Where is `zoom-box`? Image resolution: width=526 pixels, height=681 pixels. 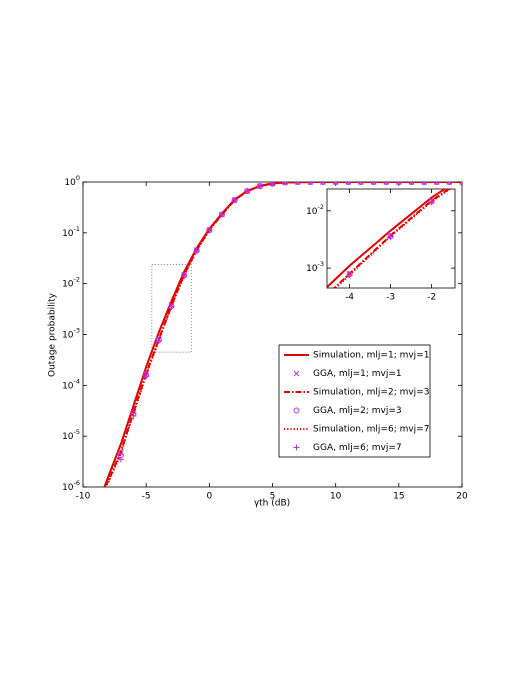 zoom-box is located at coordinates (171, 308).